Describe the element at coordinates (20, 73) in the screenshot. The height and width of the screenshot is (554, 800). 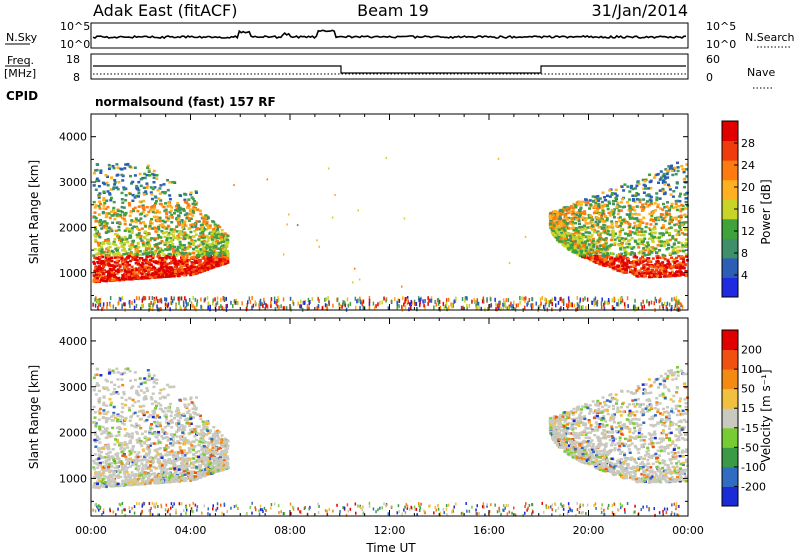
I see `freq-left-label-2: [MHz]` at that location.